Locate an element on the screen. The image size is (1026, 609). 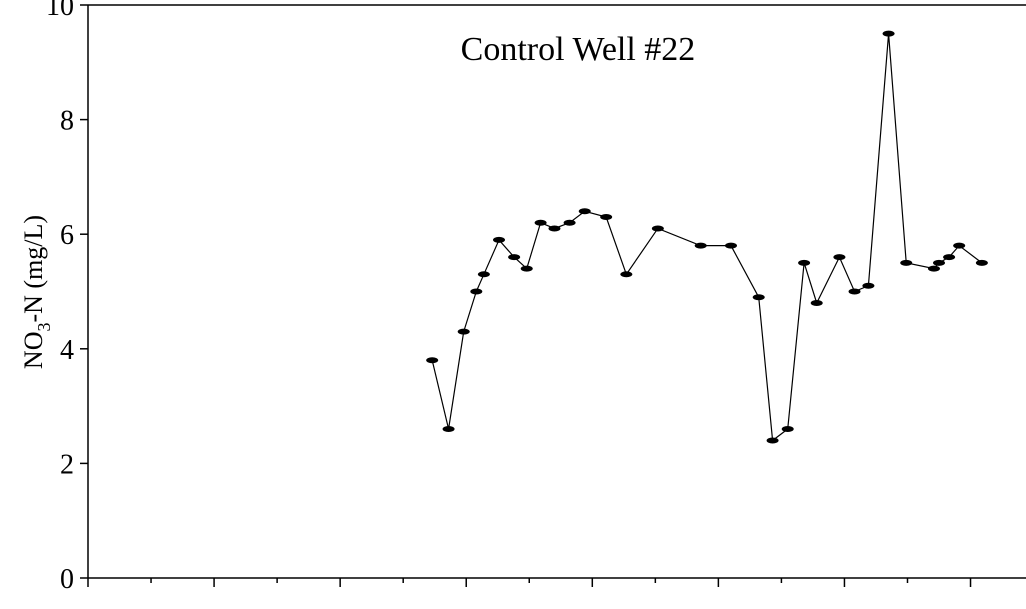
chart-title: Control Well #22 is located at coordinates (578, 49).